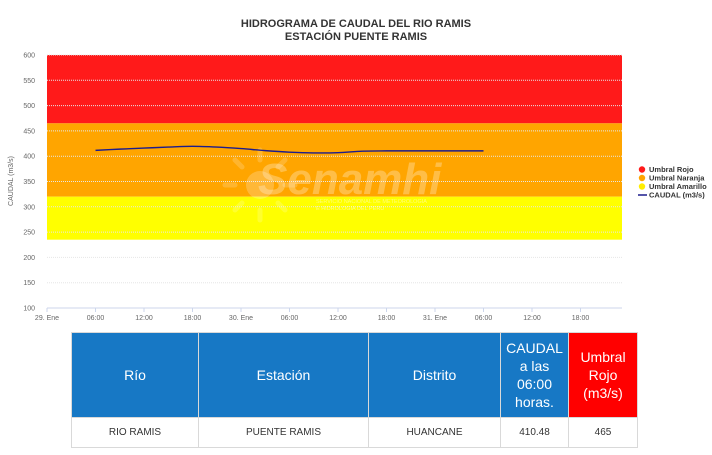 This screenshot has height=455, width=712. What do you see at coordinates (241, 318) in the screenshot?
I see `x-tick-label-4: 30. Ene` at bounding box center [241, 318].